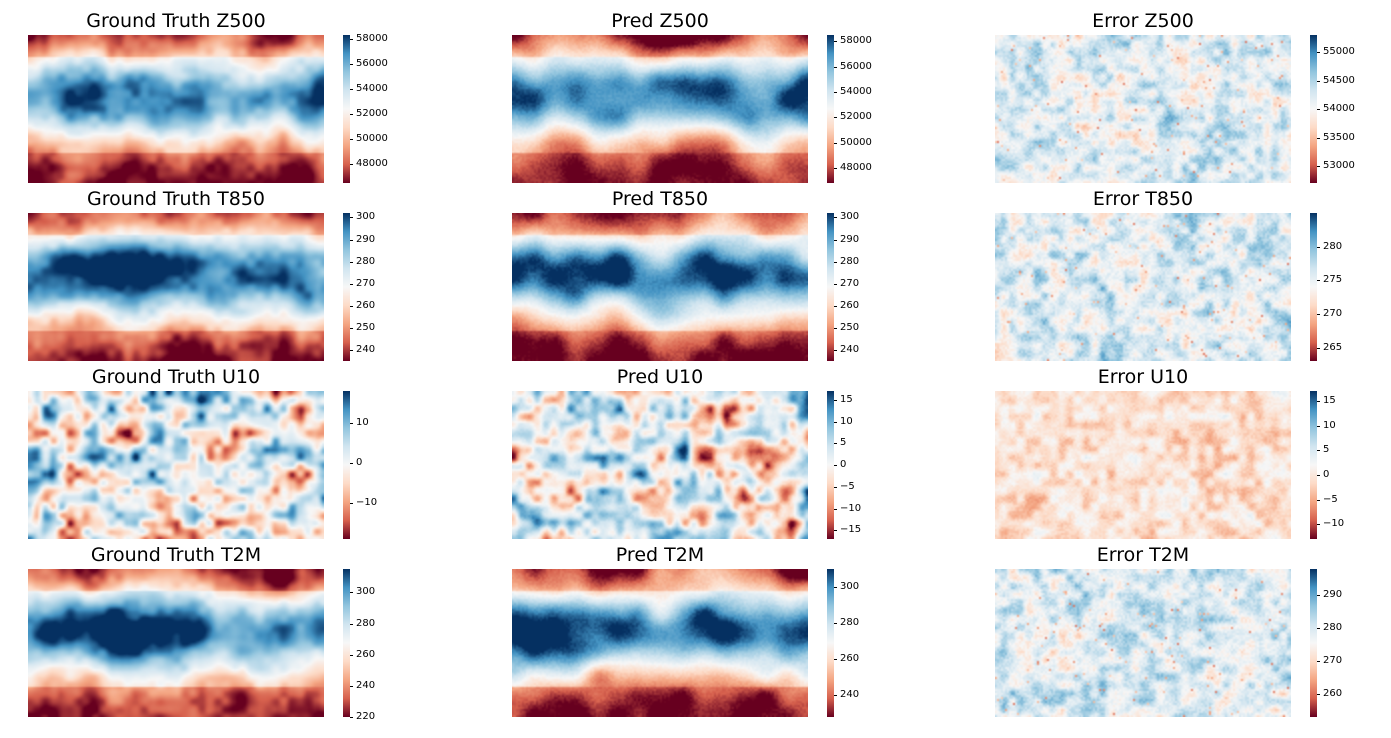 Image resolution: width=1391 pixels, height=738 pixels. What do you see at coordinates (1352, 347) in the screenshot?
I see `colorbar-tick: 265` at bounding box center [1352, 347].